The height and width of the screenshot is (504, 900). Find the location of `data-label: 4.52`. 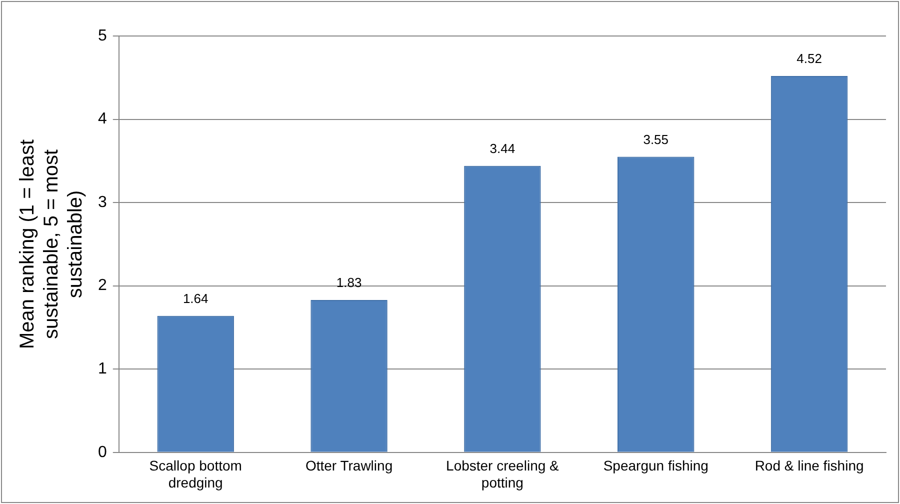

data-label: 4.52 is located at coordinates (809, 58).